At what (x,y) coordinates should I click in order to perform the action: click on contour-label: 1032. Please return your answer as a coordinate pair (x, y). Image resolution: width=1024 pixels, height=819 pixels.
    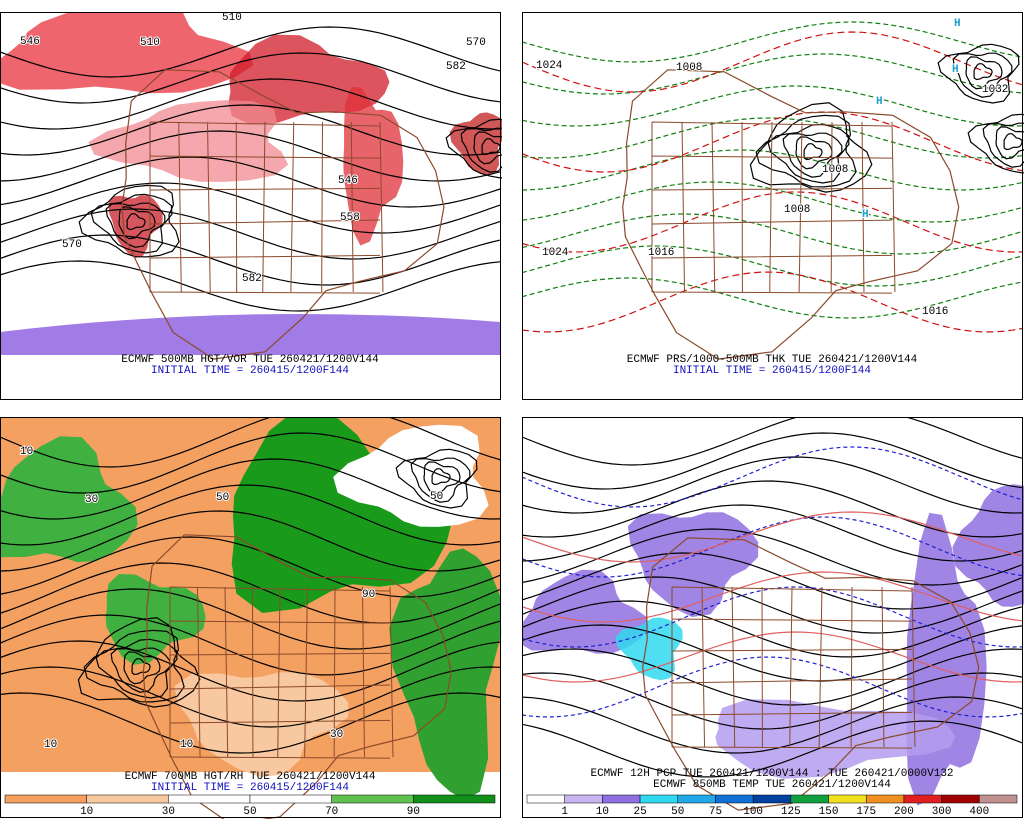
    Looking at the image, I should click on (995, 90).